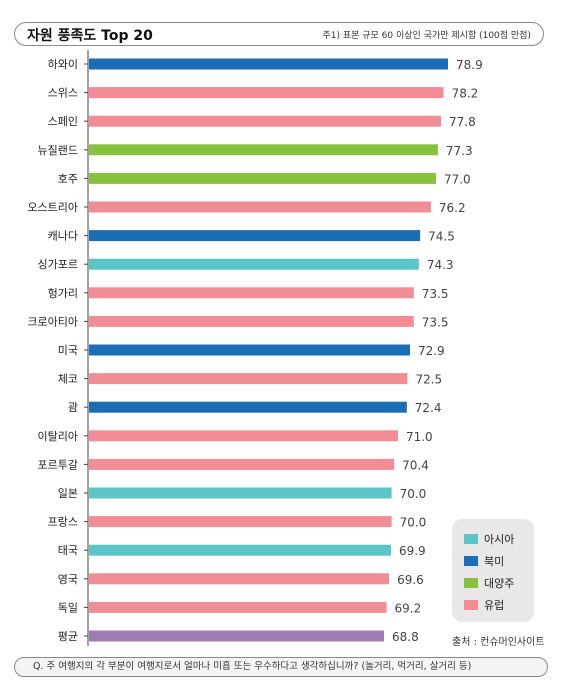 The image size is (562, 689). What do you see at coordinates (58, 464) in the screenshot?
I see `category-label: 포르투갈` at bounding box center [58, 464].